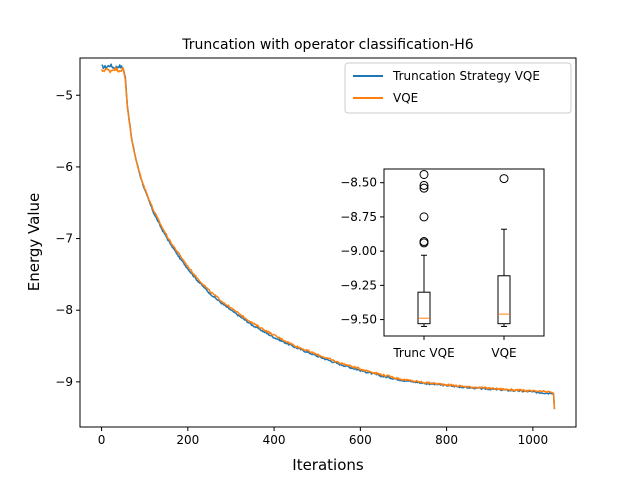 The height and width of the screenshot is (480, 640). I want to click on y-tick-label: −9, so click(64, 382).